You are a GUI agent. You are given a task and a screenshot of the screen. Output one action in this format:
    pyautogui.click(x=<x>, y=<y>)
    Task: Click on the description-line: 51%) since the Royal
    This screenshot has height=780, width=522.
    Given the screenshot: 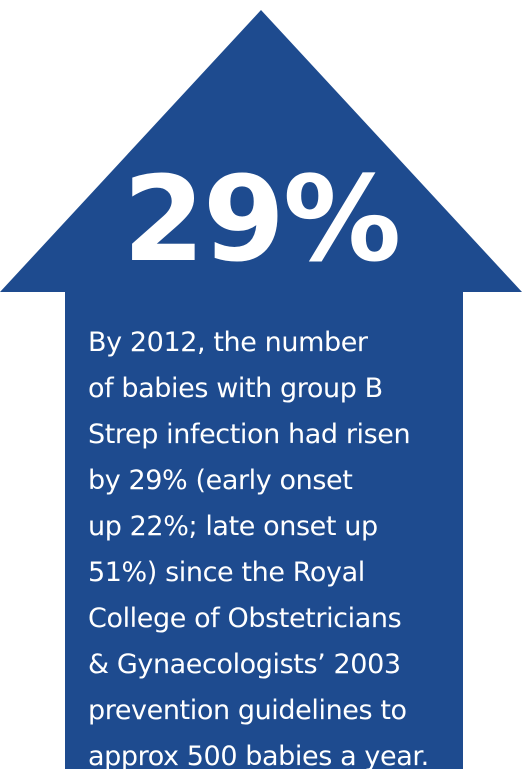 What is the action you would take?
    pyautogui.click(x=226, y=572)
    